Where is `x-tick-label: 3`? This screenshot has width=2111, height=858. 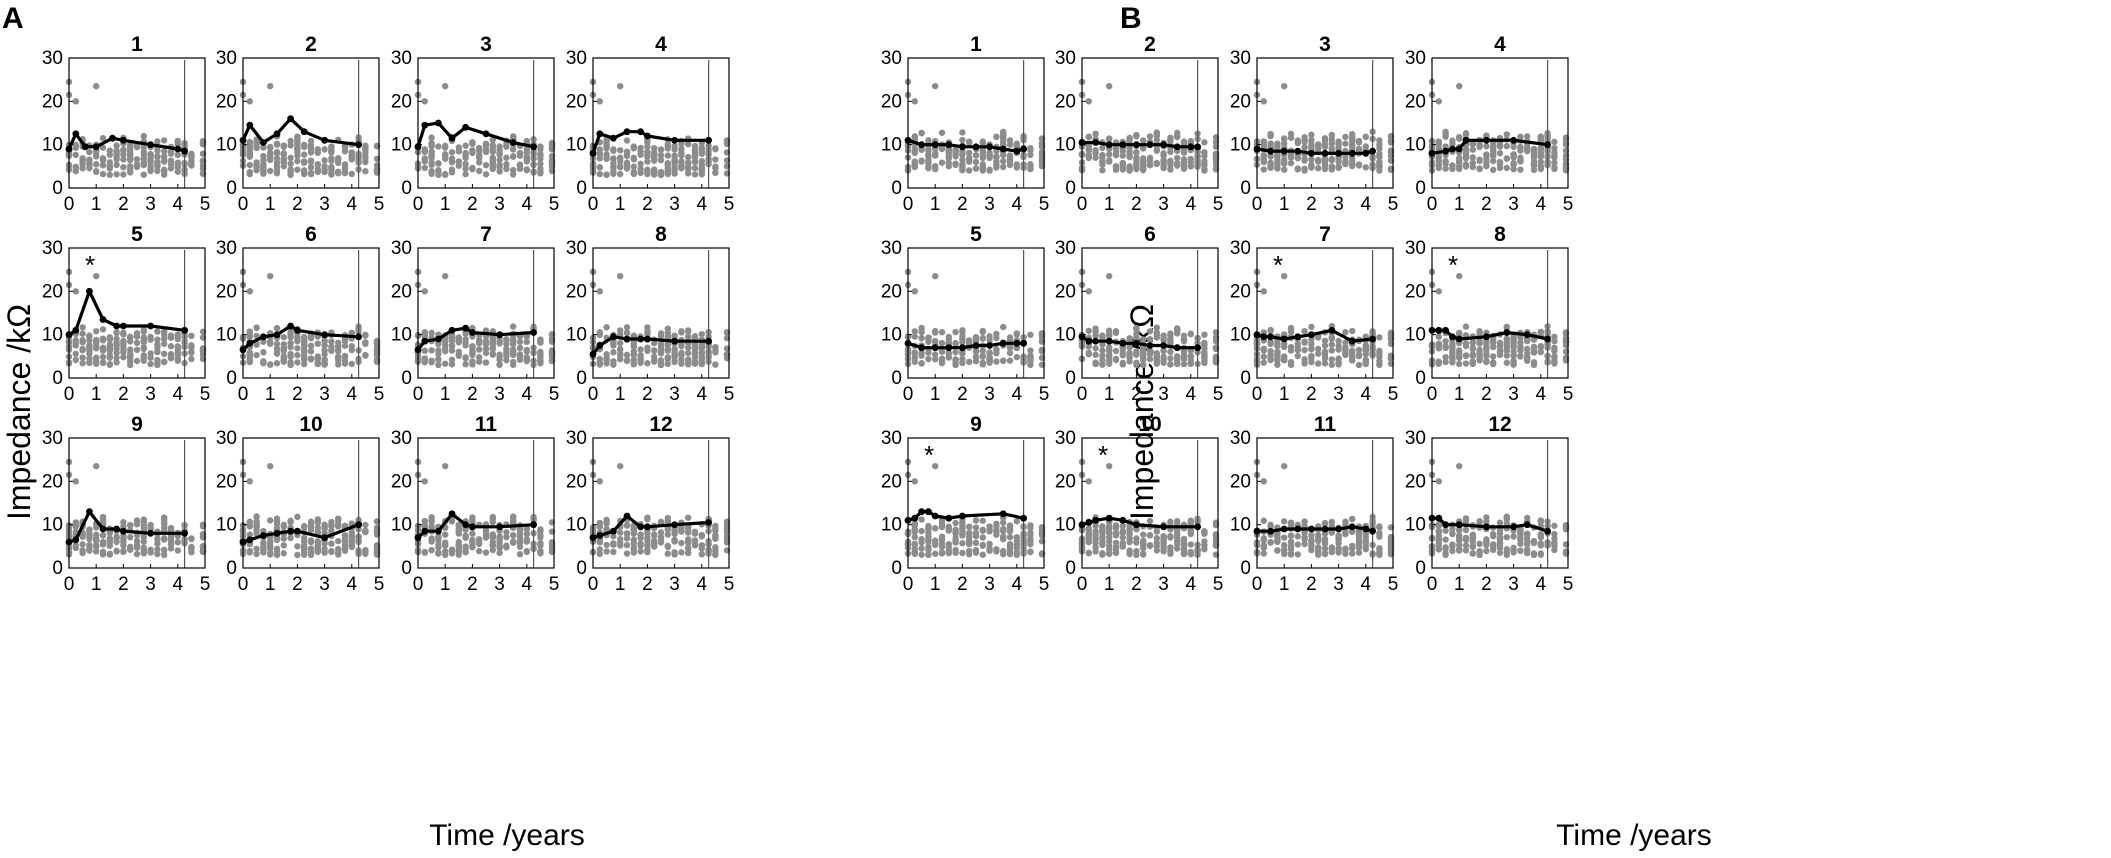 x-tick-label: 3 is located at coordinates (150, 584).